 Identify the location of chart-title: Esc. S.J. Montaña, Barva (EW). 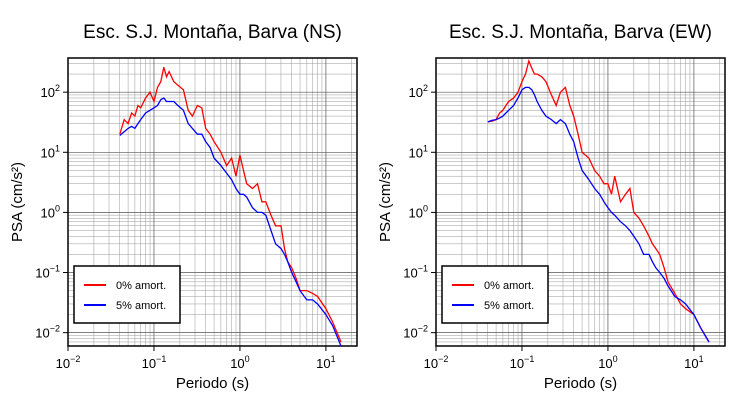
(580, 32).